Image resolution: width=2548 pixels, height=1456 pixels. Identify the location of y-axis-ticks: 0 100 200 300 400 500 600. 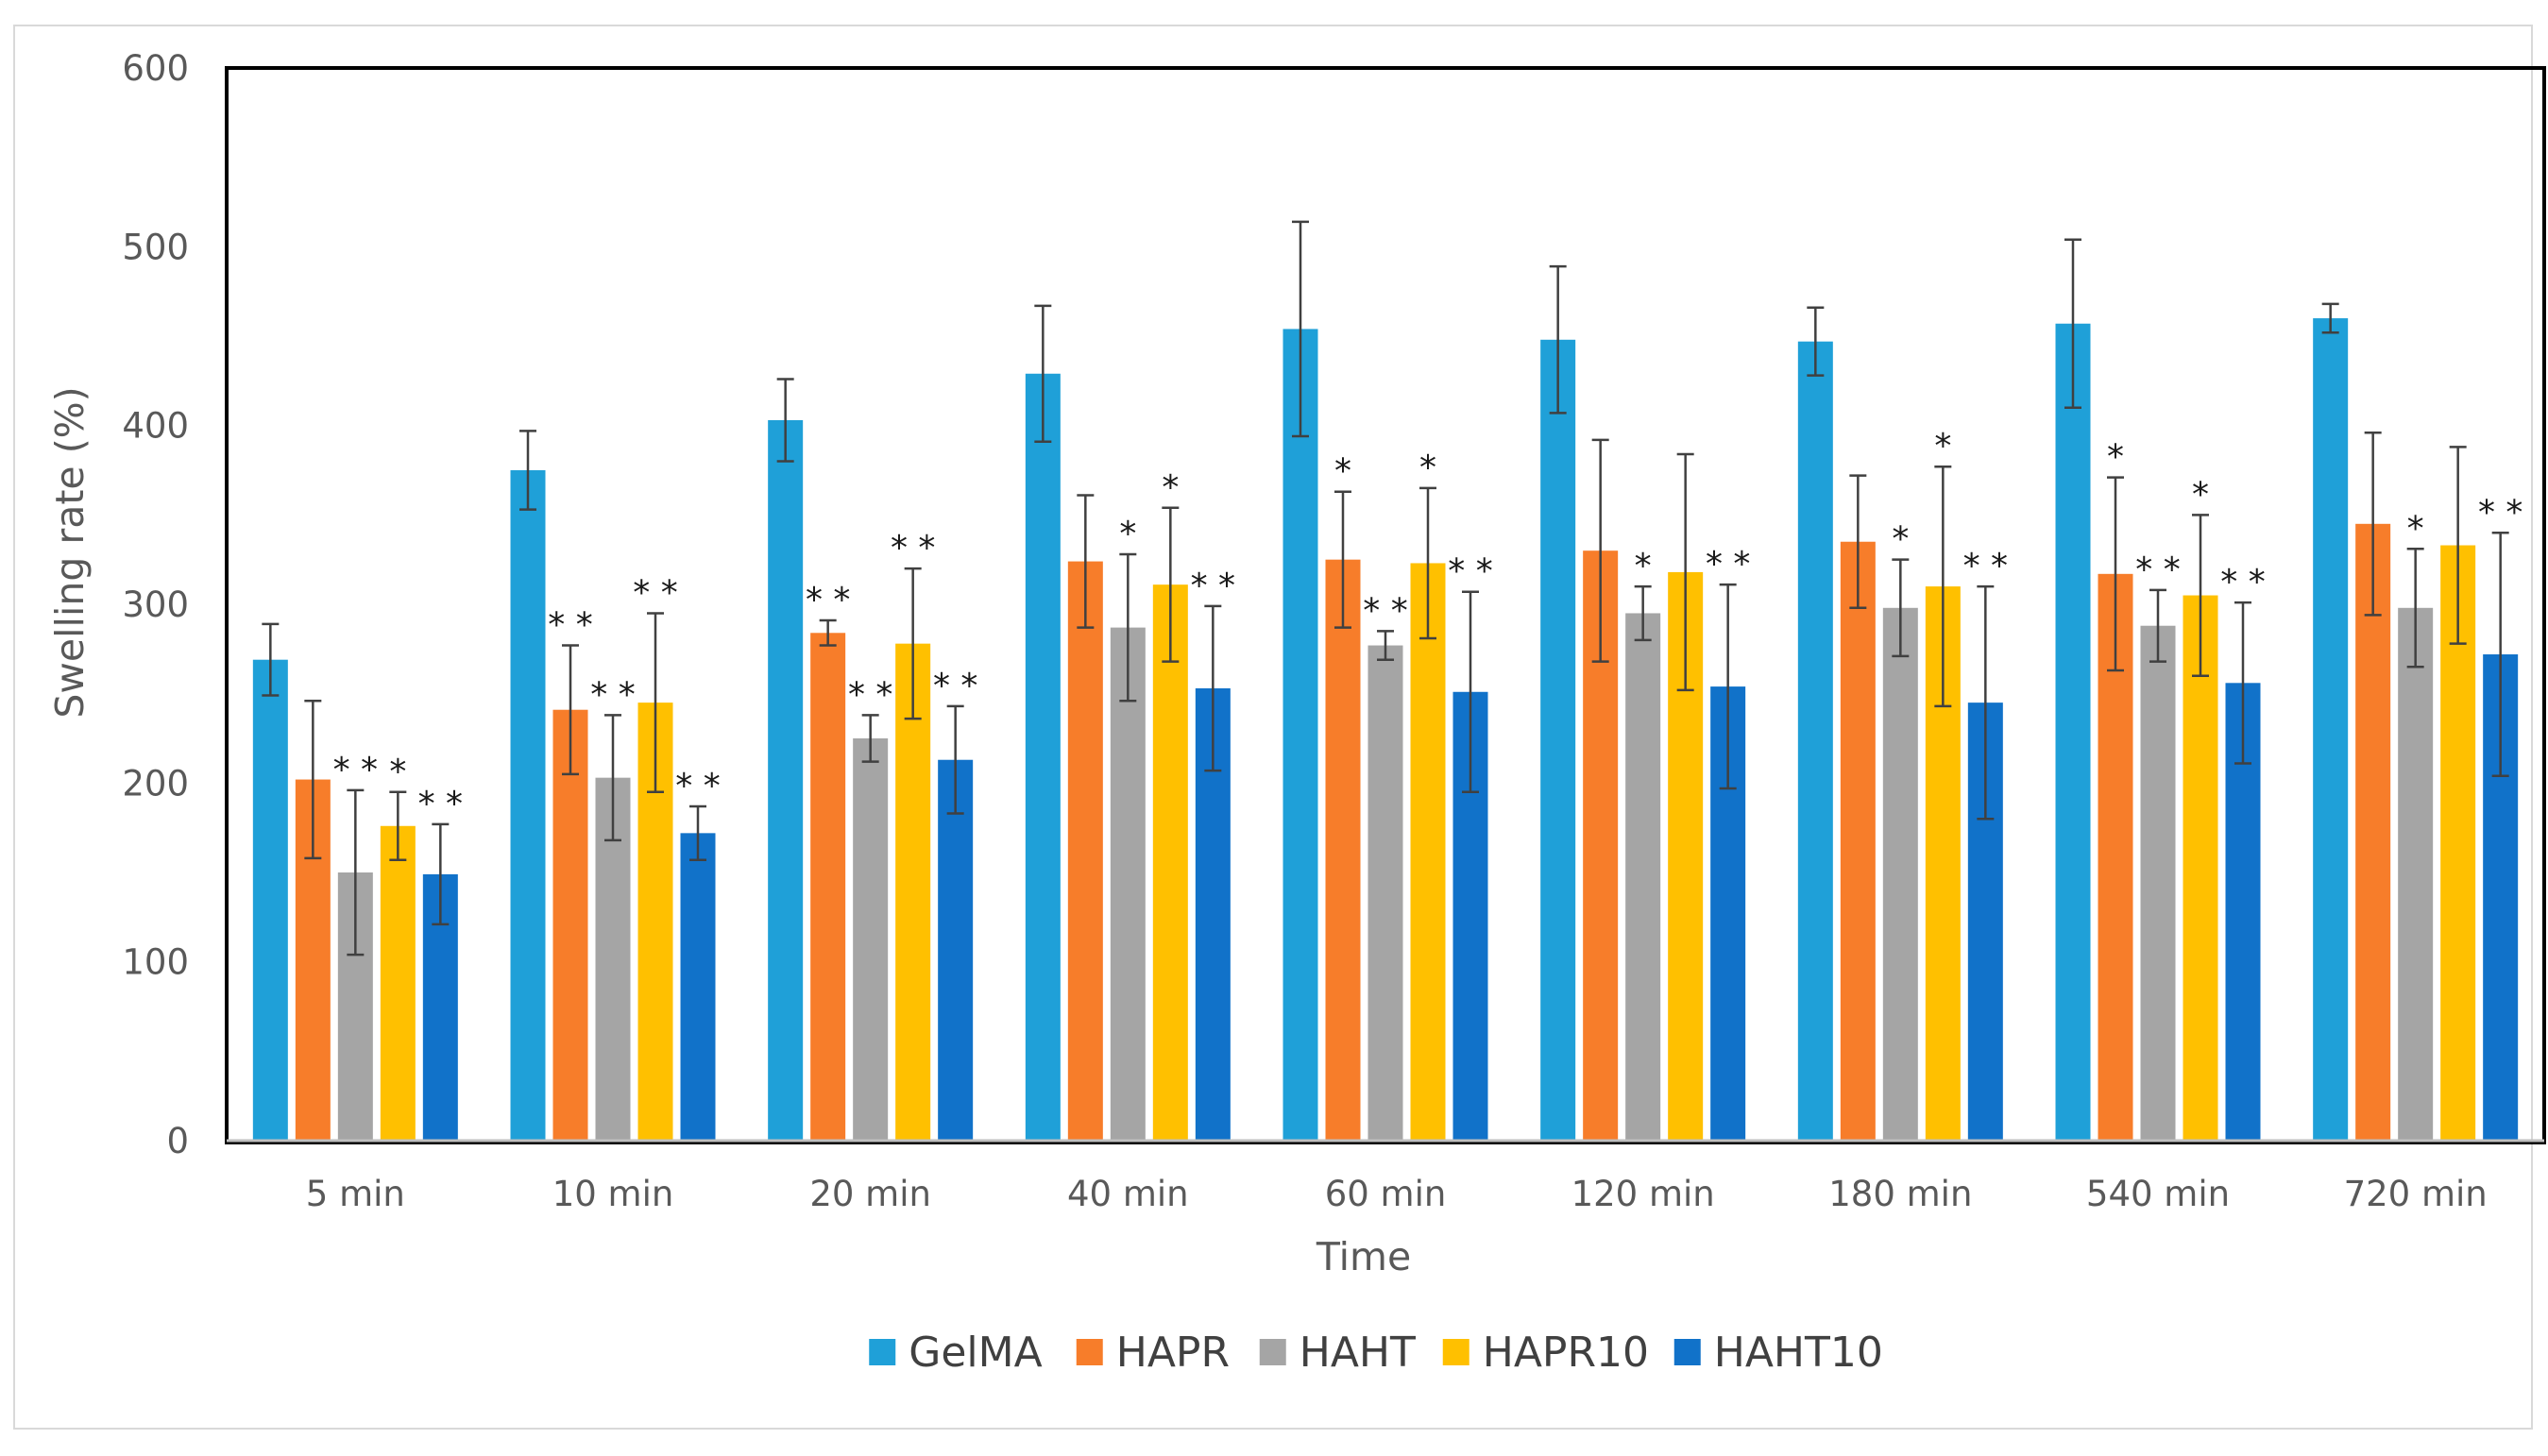
(156, 604).